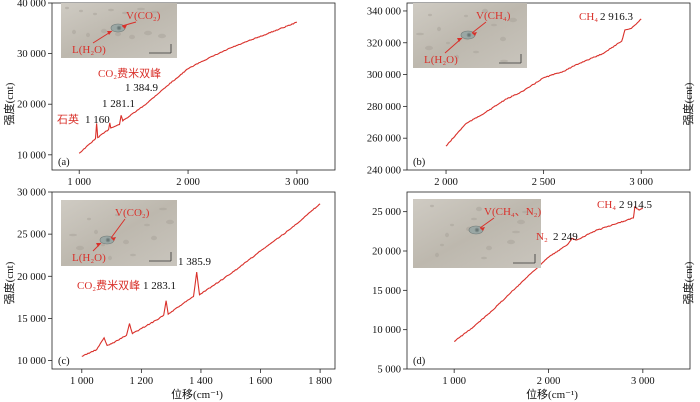 The width and height of the screenshot is (700, 402). I want to click on y-axis-label-right-lower: 强度(cnt), so click(688, 282).